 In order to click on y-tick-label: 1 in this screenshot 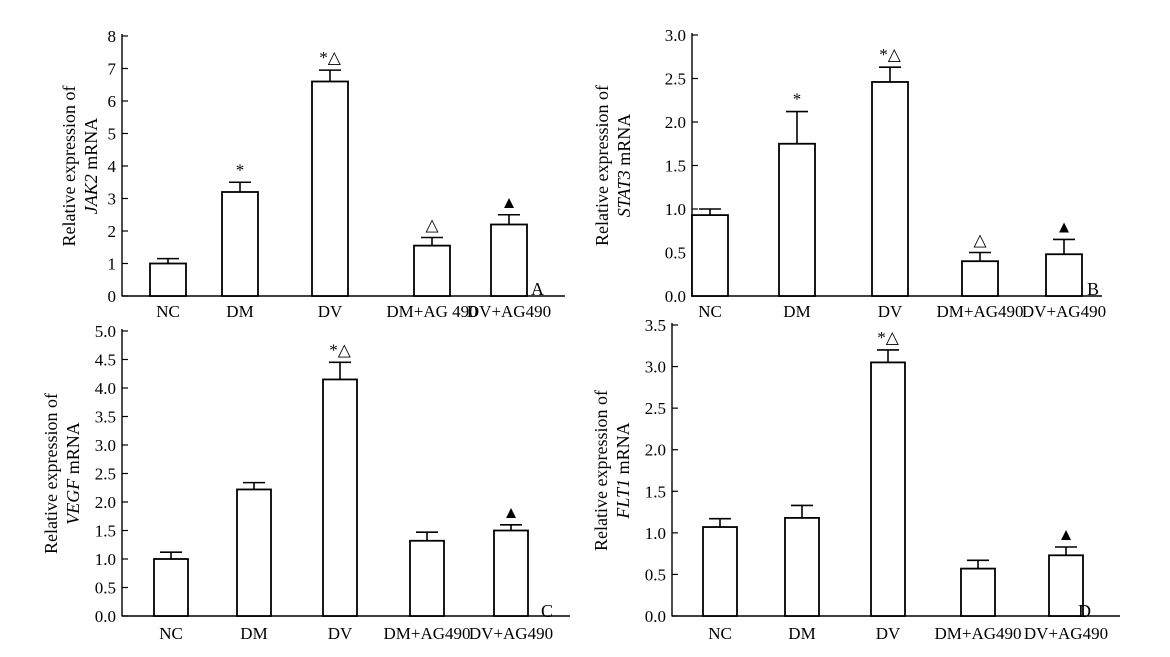, I will do `click(112, 264)`.